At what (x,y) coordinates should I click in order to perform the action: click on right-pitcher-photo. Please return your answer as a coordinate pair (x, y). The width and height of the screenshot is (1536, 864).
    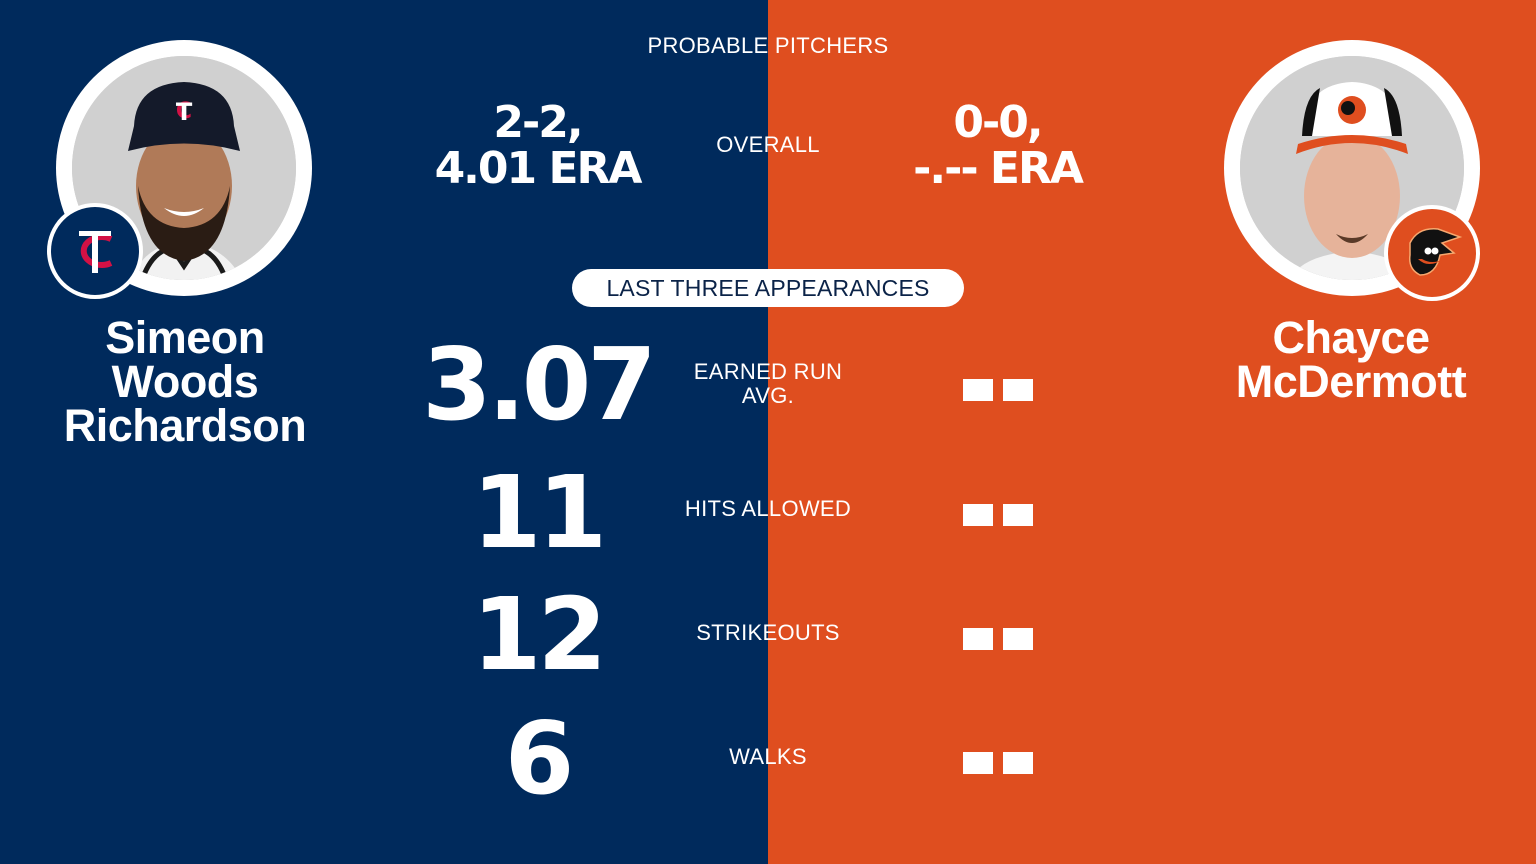
    Looking at the image, I should click on (1352, 168).